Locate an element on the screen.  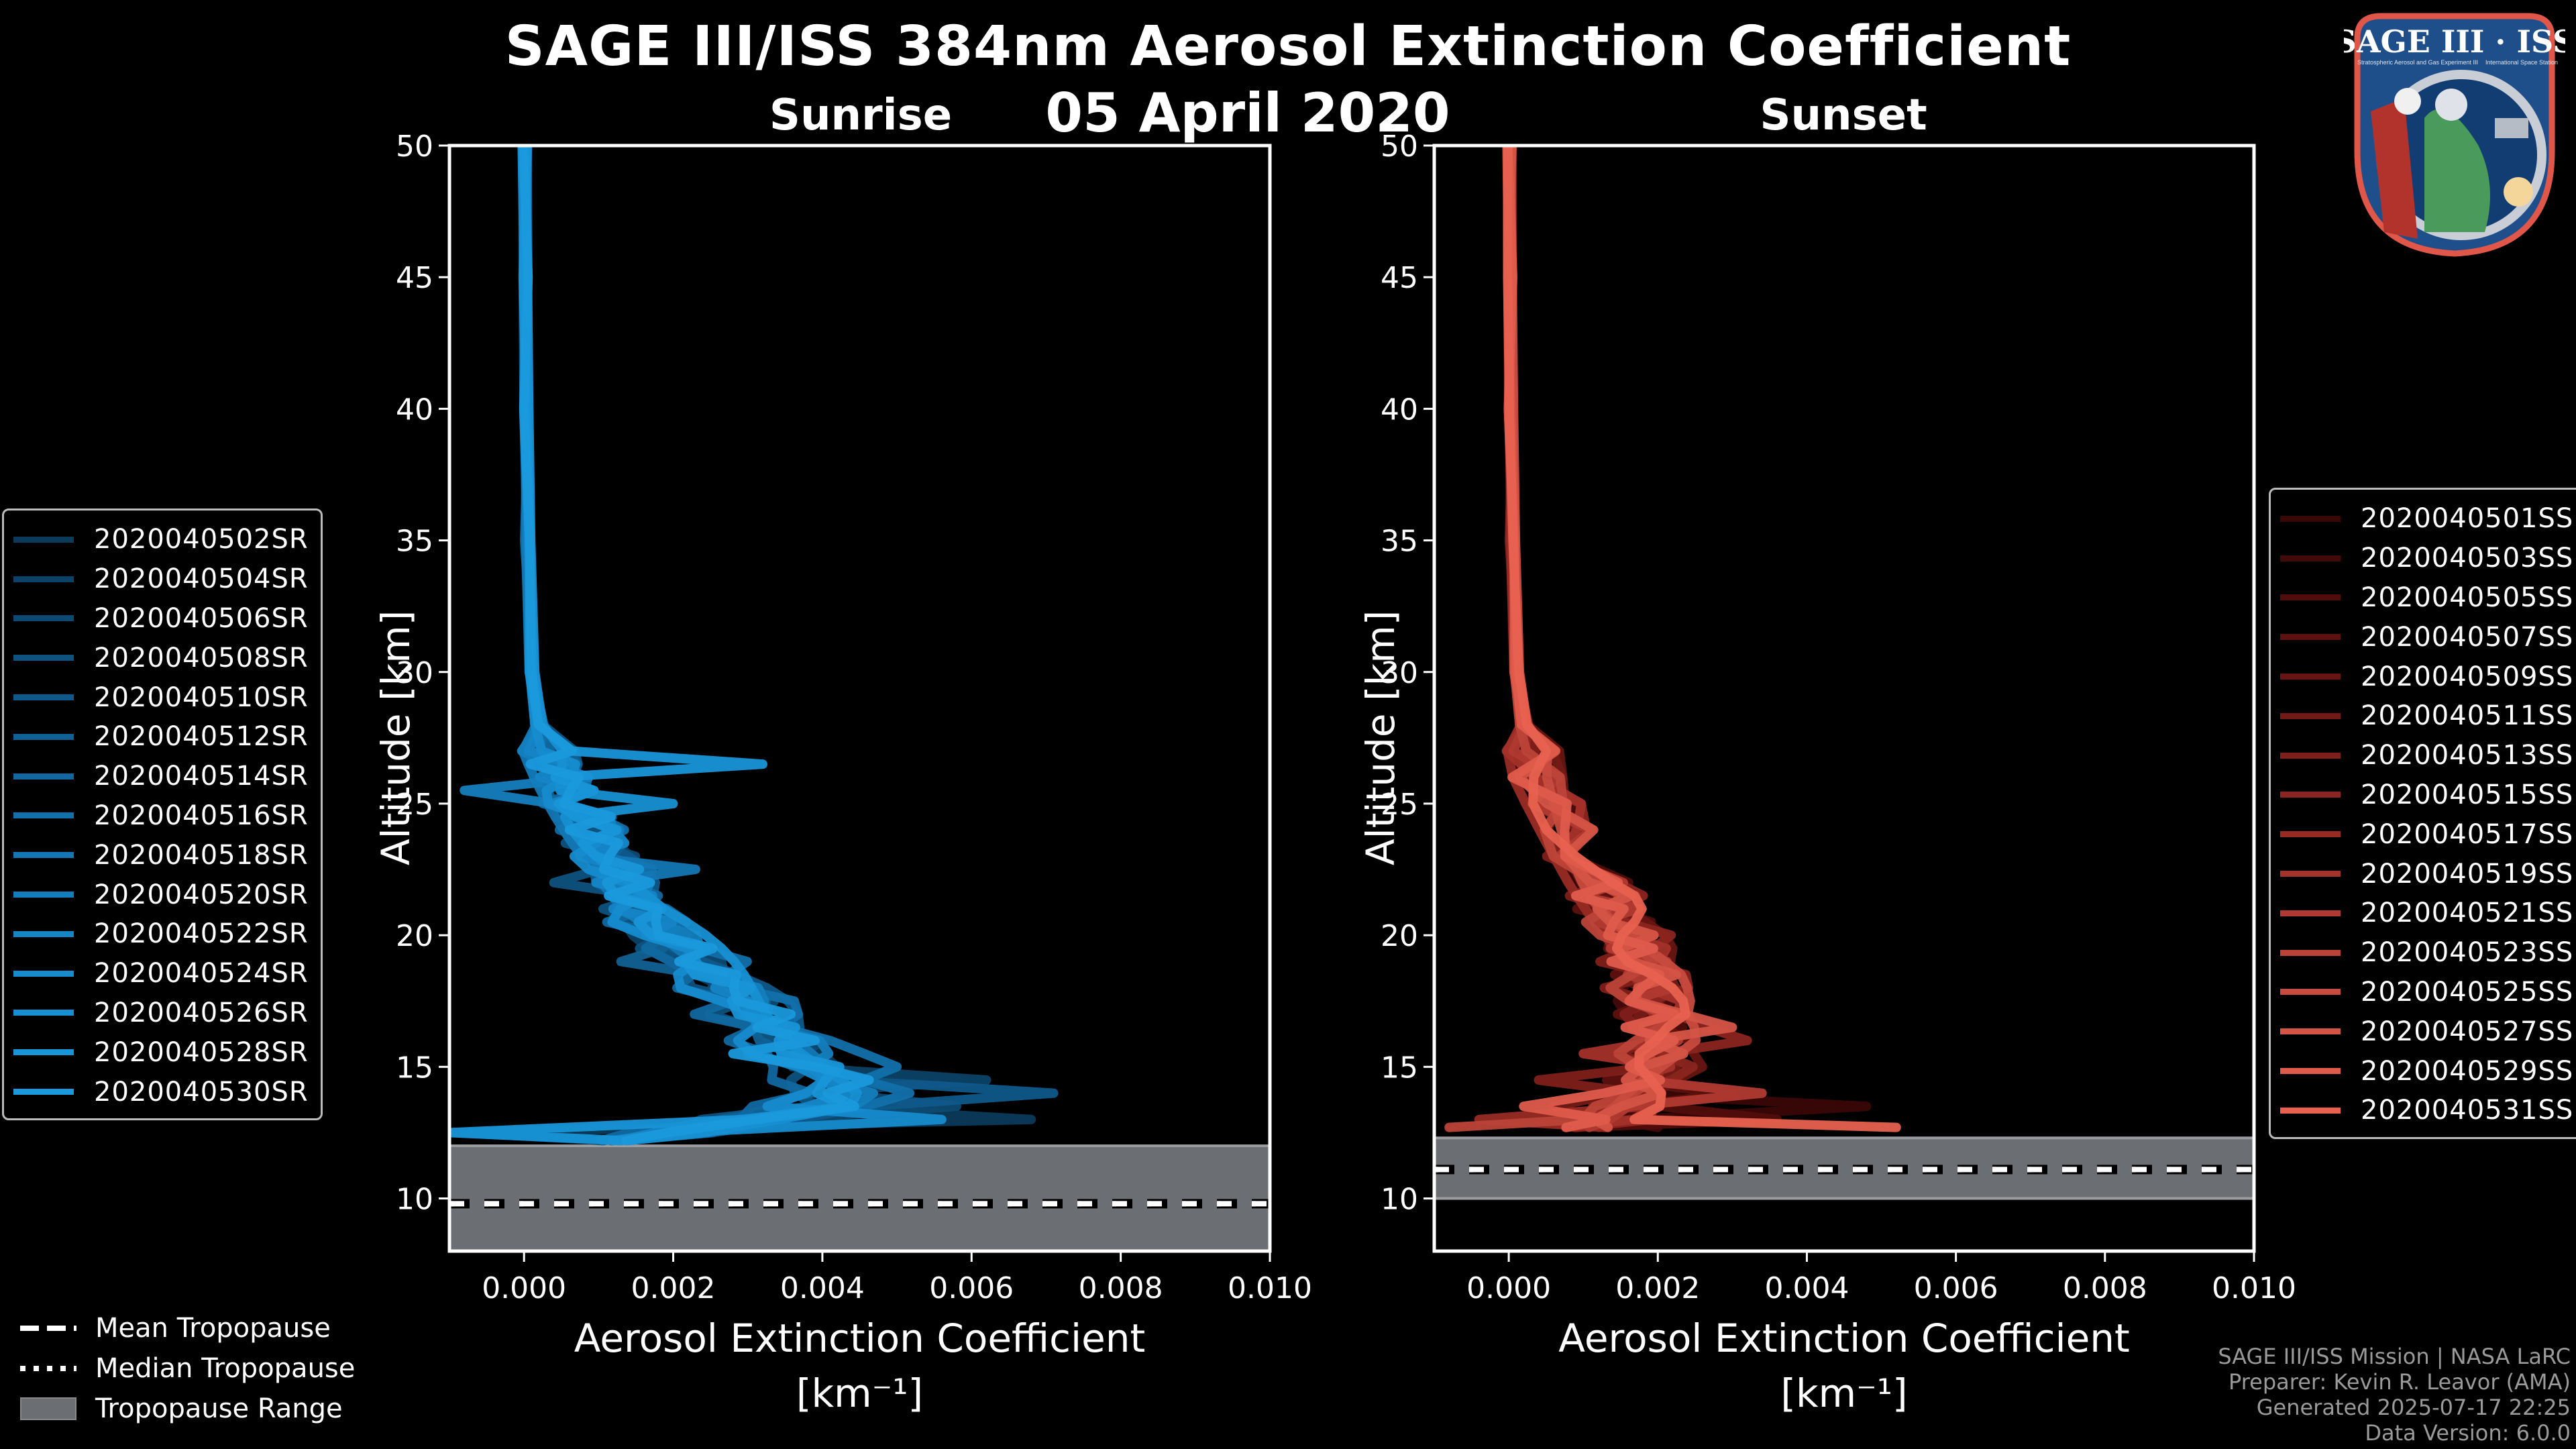
legend-item: 2020040514SR is located at coordinates (161, 776).